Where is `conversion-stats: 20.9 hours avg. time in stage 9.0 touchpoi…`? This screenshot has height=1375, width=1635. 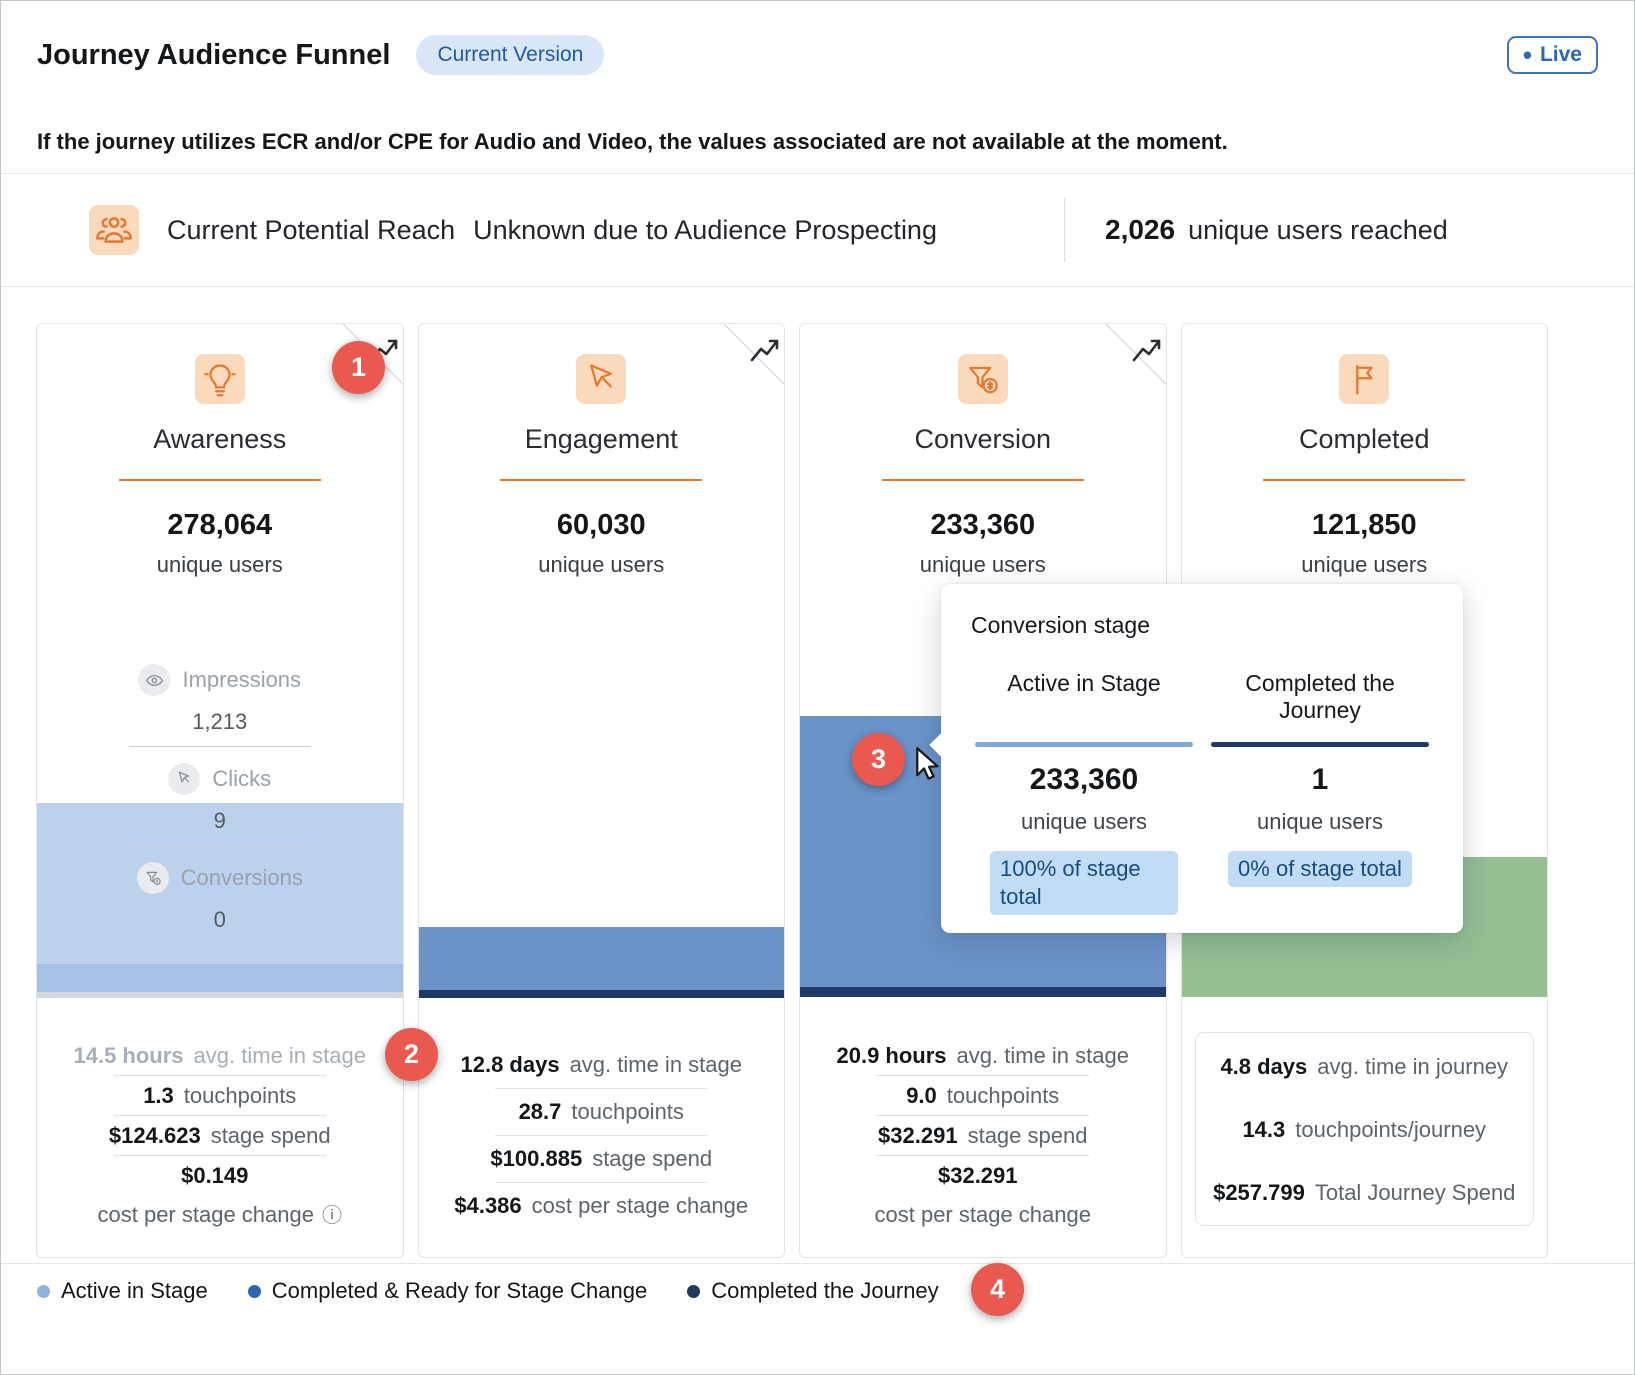
conversion-stats: 20.9 hours avg. time in stage 9.0 touchpoi… is located at coordinates (983, 1135).